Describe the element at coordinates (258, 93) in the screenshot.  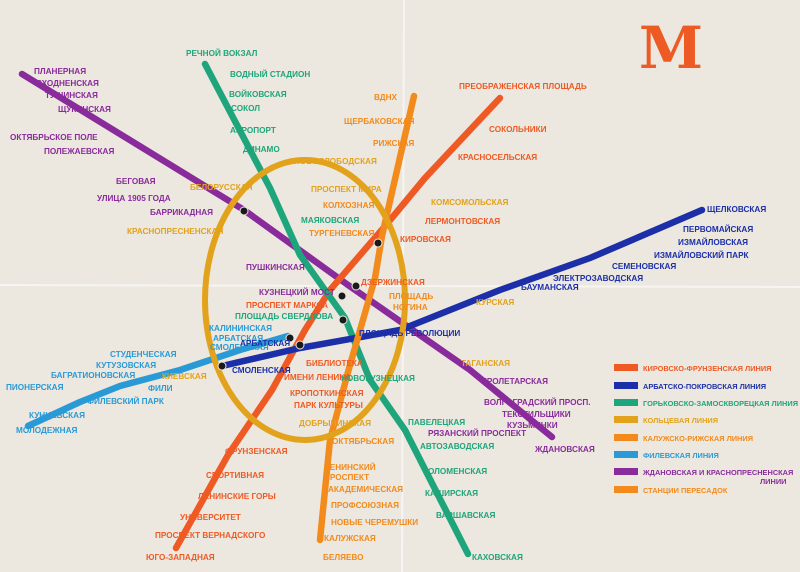
I see `station-label: ВОЙКОВСКАЯ` at that location.